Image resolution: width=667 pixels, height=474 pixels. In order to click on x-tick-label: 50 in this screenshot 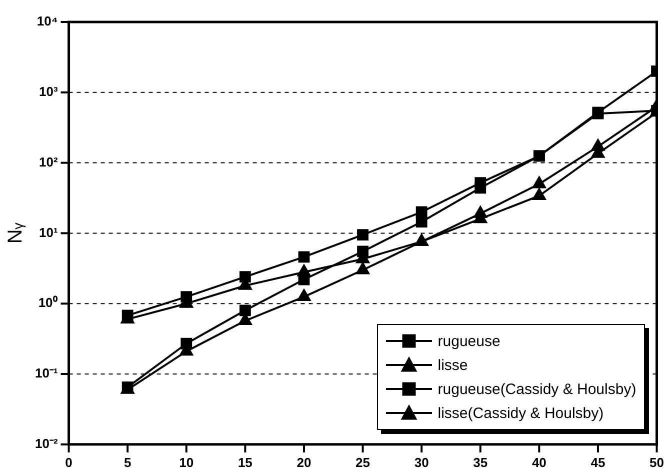, I will do `click(657, 462)`.